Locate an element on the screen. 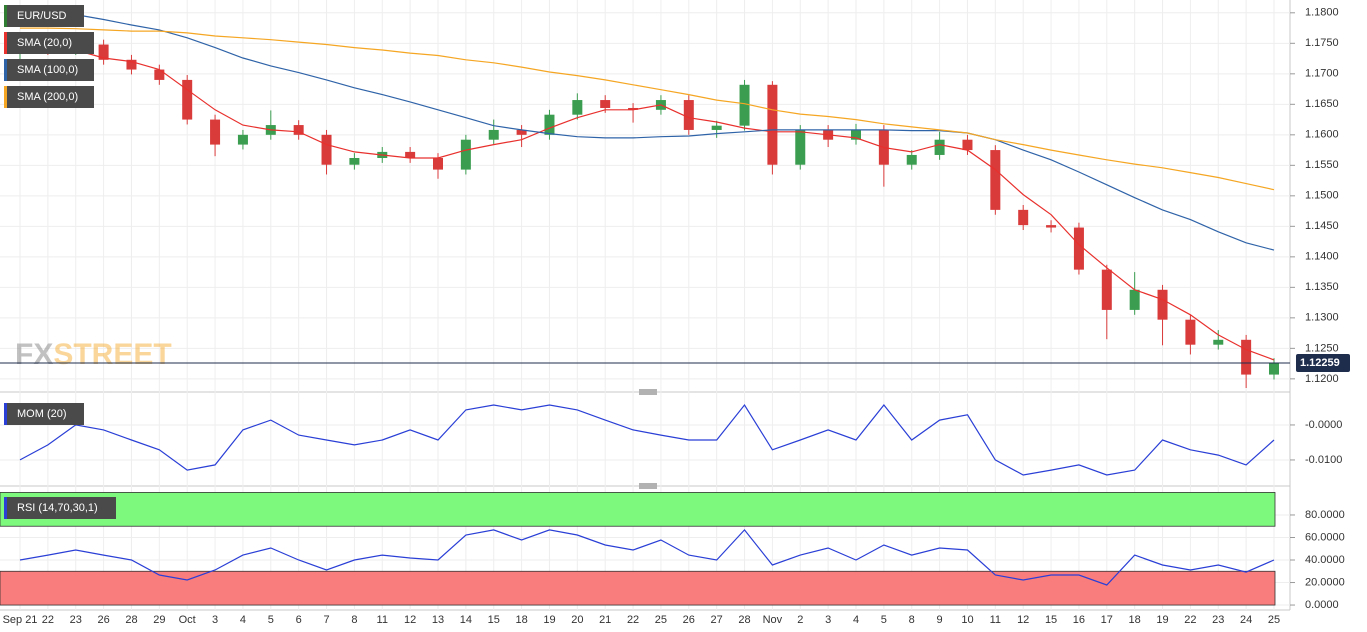  y-tick-label: 0.0000 is located at coordinates (1322, 605).